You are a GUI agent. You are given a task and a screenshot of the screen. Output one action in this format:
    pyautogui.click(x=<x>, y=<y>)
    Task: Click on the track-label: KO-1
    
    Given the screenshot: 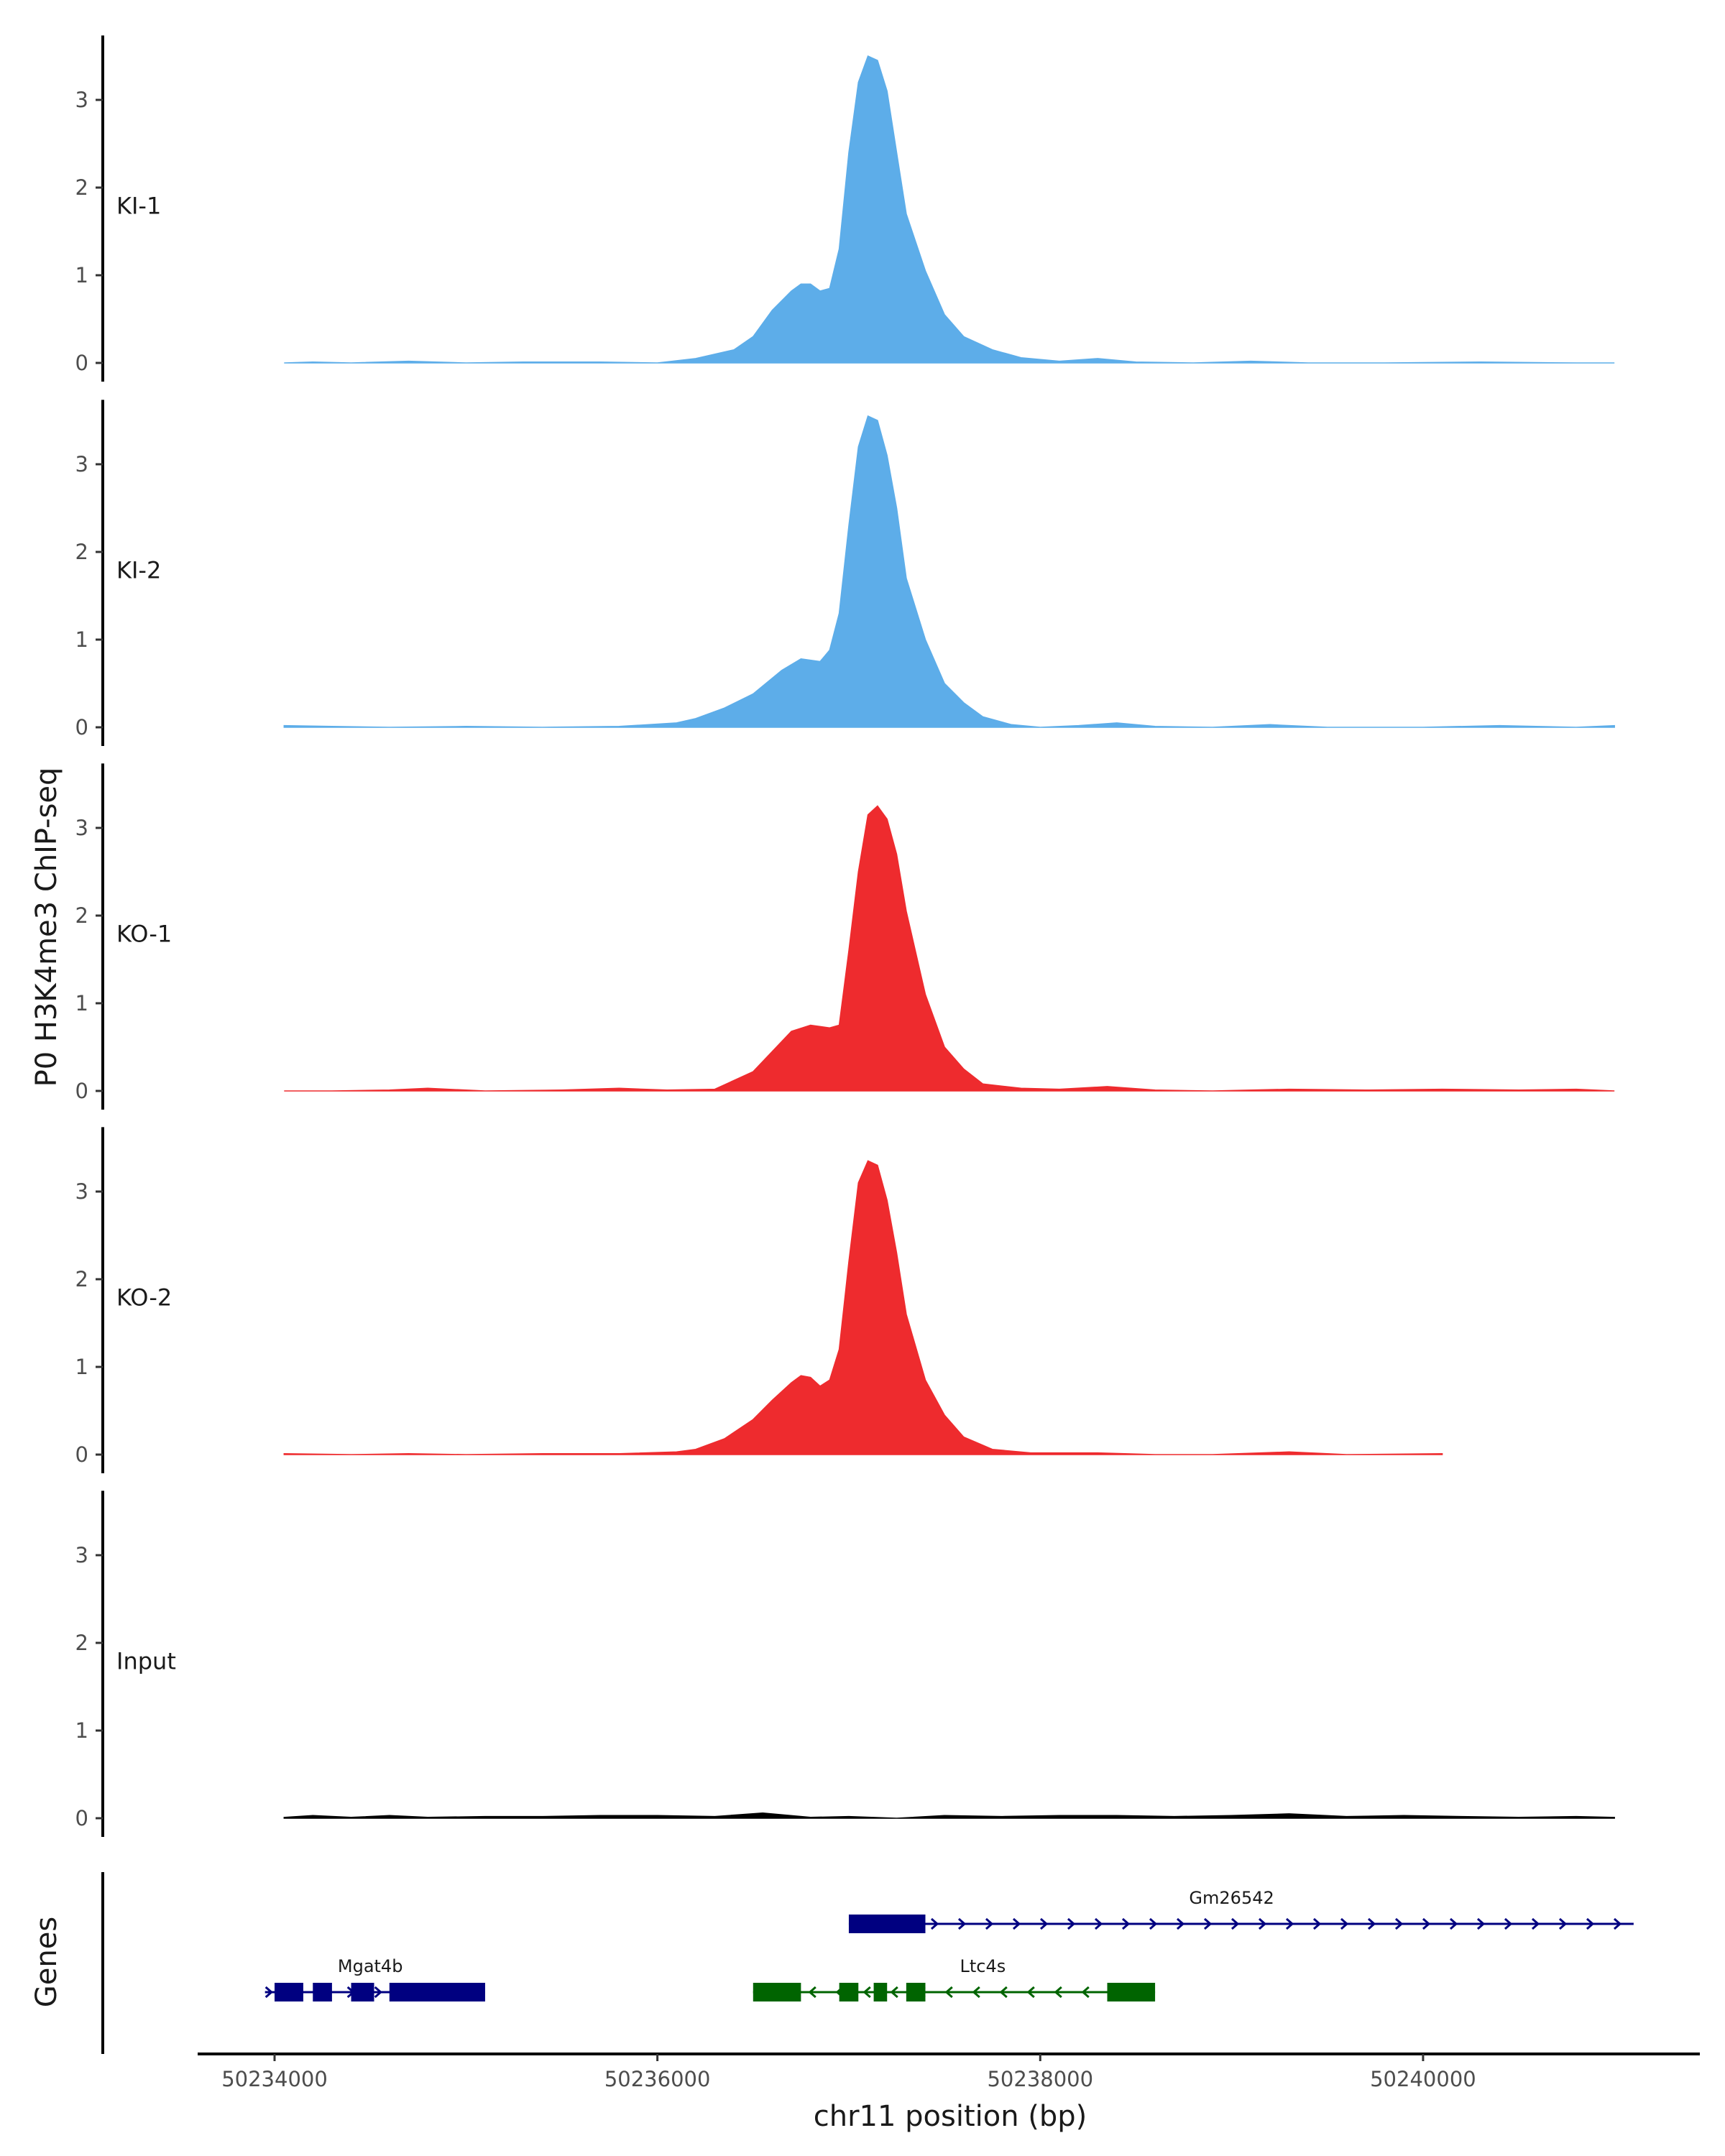 What is the action you would take?
    pyautogui.click(x=144, y=934)
    